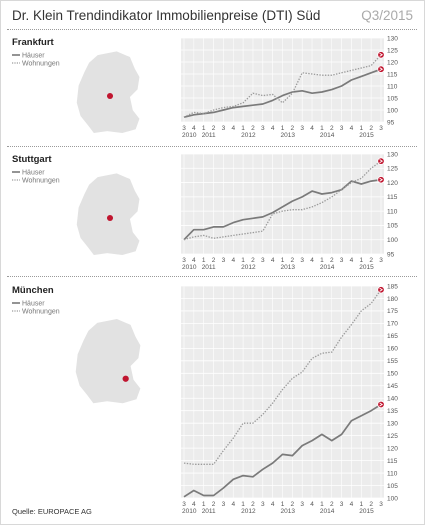  I want to click on period-label: Q3/2015, so click(387, 15).